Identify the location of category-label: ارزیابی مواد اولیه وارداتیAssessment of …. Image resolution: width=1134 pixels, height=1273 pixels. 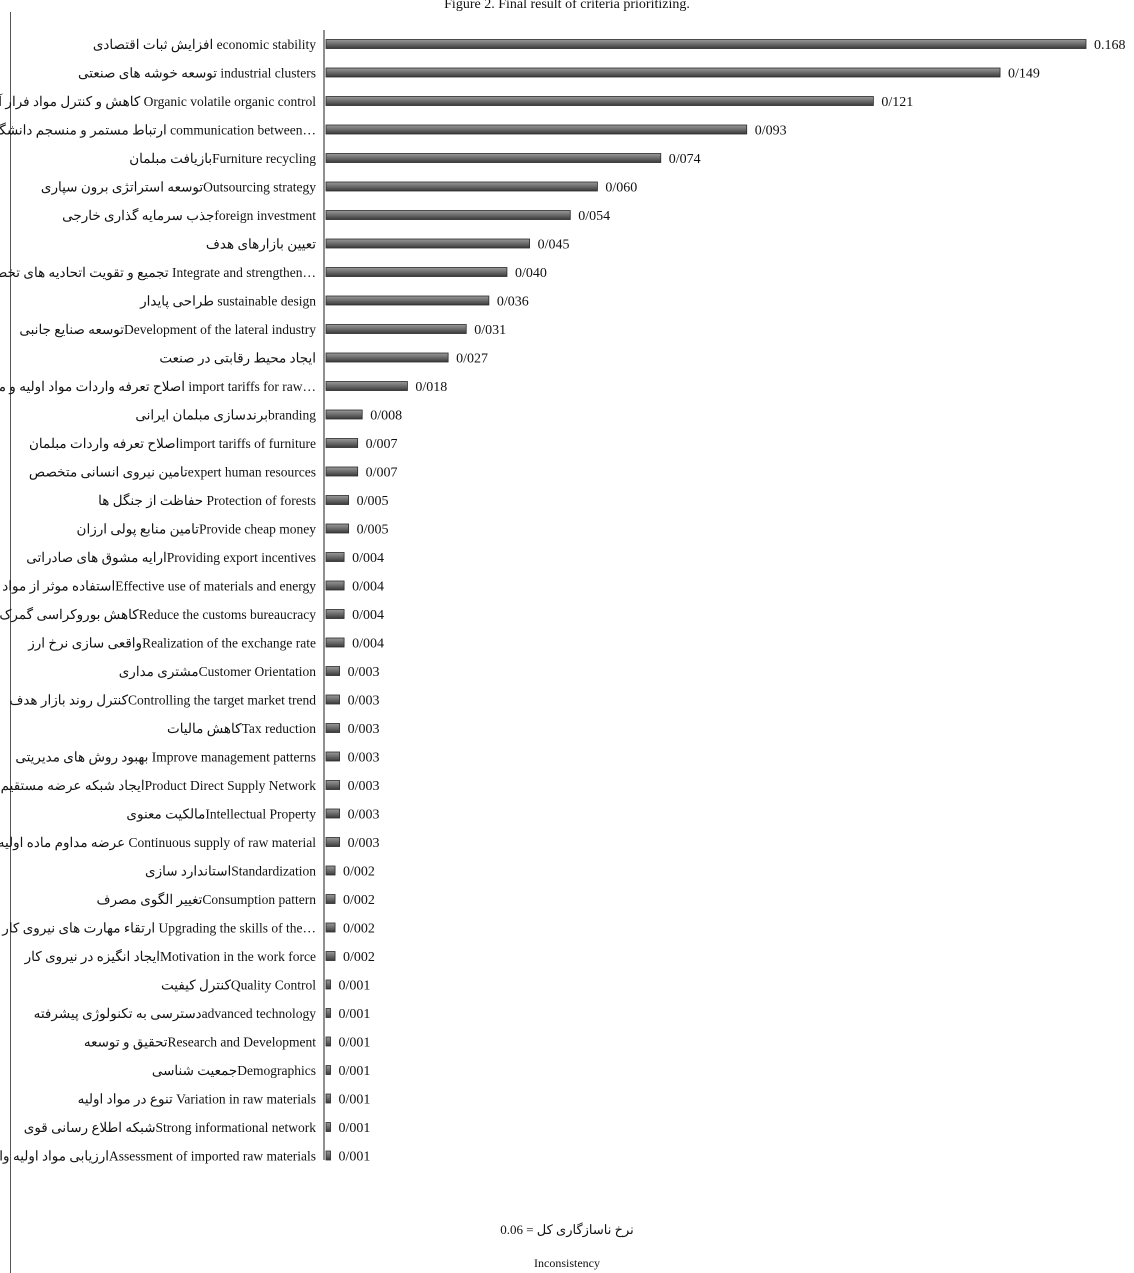
(158, 1157).